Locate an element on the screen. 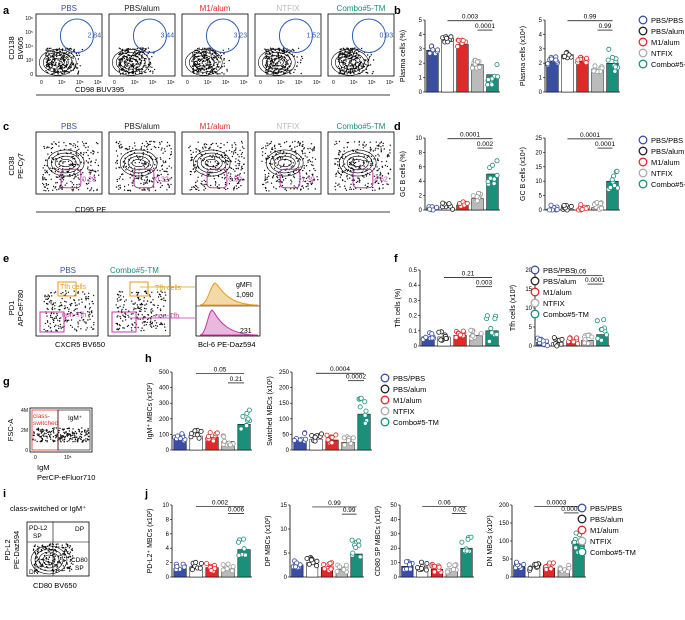  p-value-label: 0.99 is located at coordinates (334, 503).